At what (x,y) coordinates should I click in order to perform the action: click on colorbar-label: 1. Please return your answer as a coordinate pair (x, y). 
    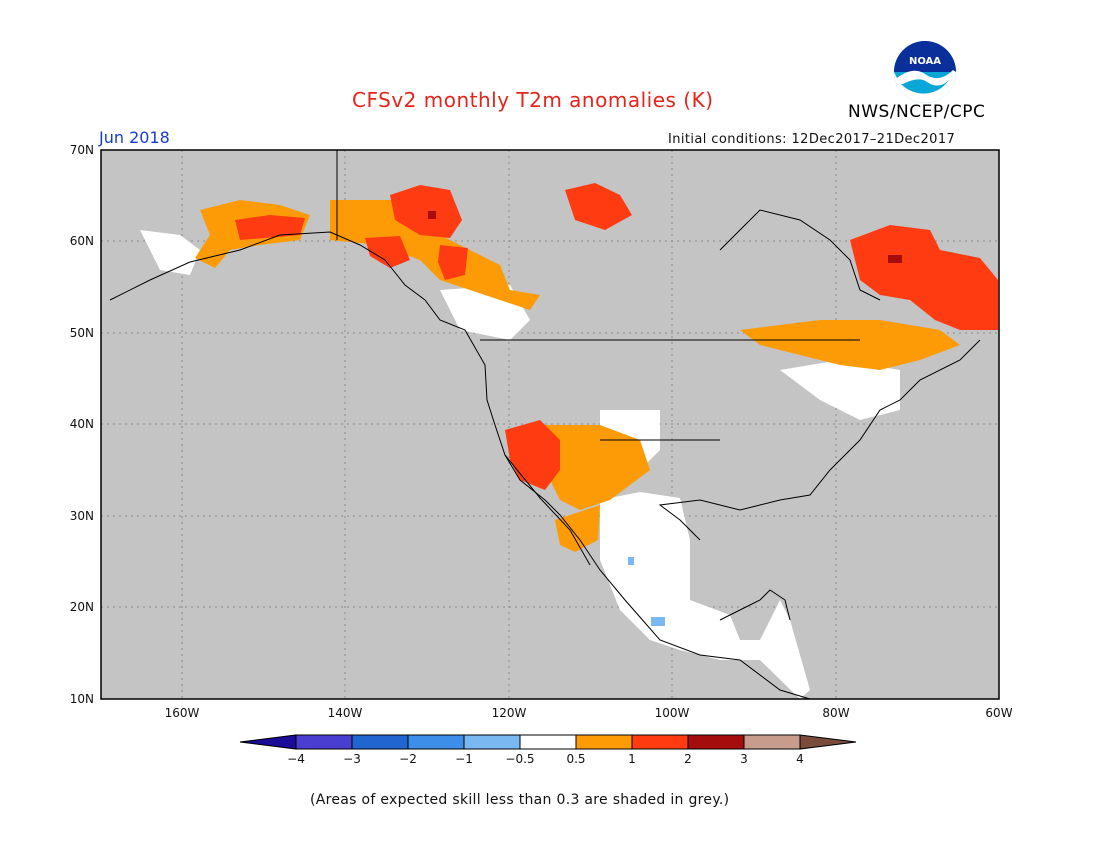
    Looking at the image, I should click on (632, 759).